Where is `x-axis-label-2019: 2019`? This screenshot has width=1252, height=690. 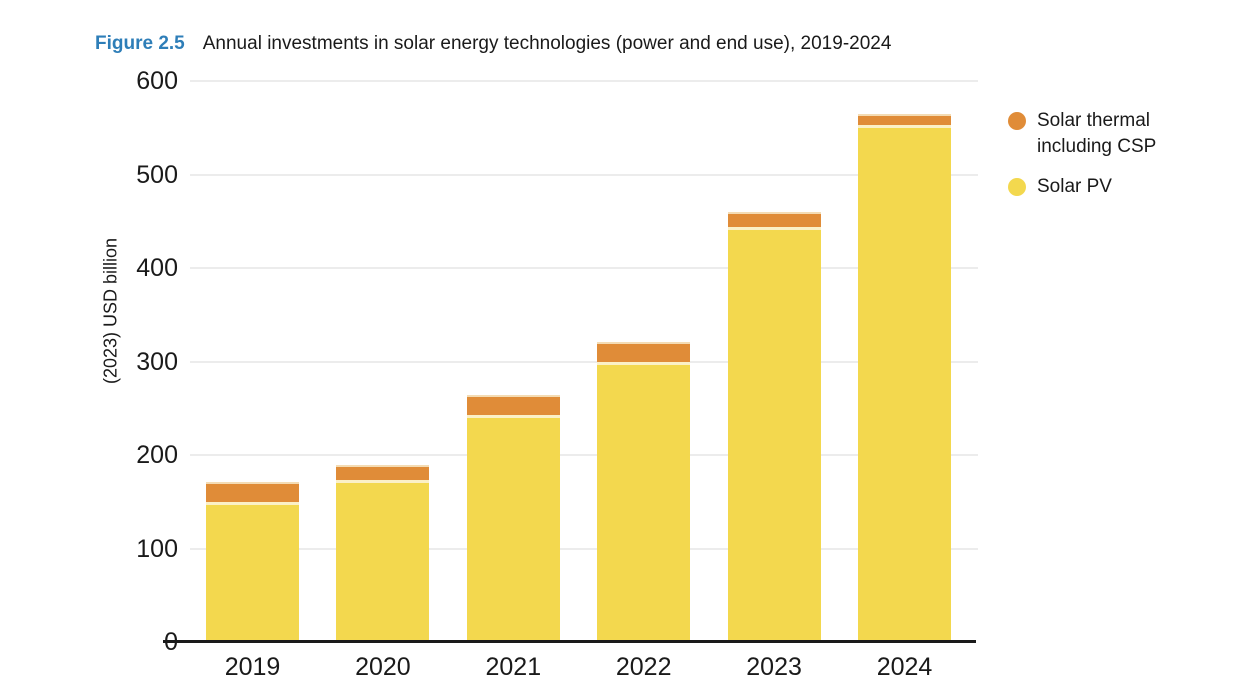
x-axis-label-2019: 2019 is located at coordinates (252, 667).